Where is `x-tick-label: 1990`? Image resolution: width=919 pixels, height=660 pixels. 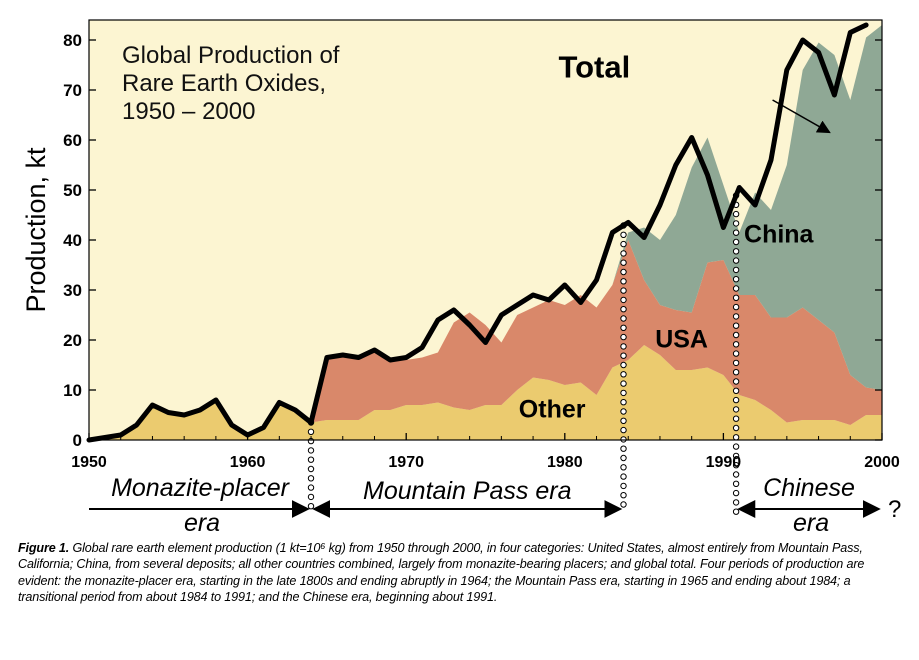 x-tick-label: 1990 is located at coordinates (724, 462).